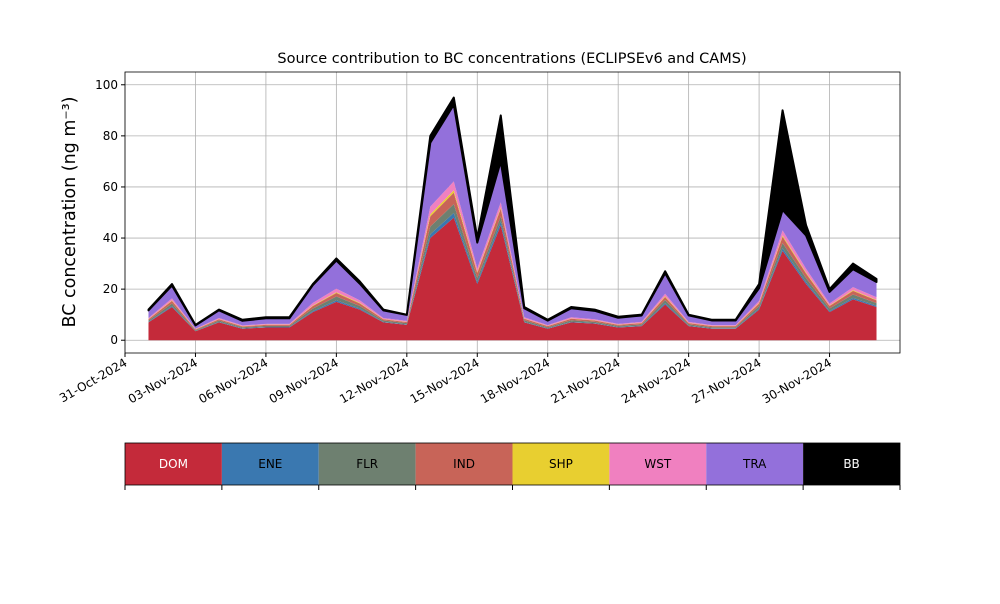  What do you see at coordinates (726, 380) in the screenshot?
I see `x-tick-label: 27-Nov-2024` at bounding box center [726, 380].